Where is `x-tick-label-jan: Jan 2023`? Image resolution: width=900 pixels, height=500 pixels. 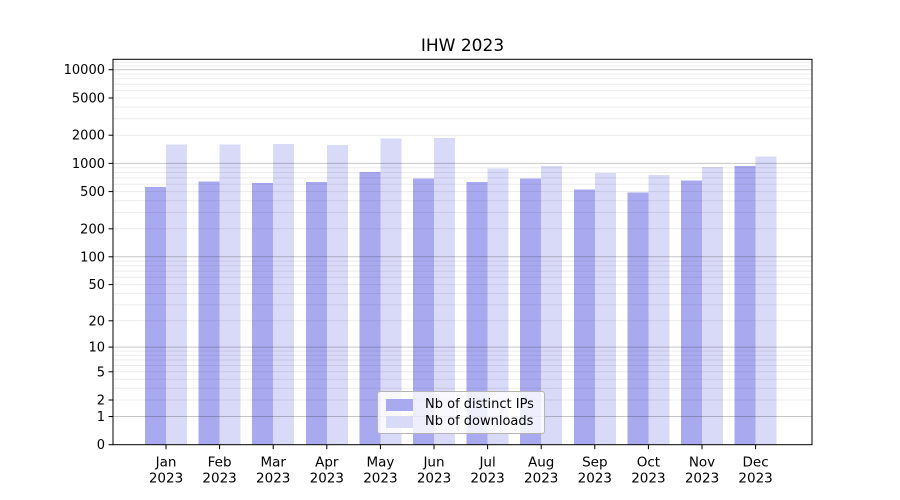 x-tick-label-jan: Jan 2023 is located at coordinates (166, 471).